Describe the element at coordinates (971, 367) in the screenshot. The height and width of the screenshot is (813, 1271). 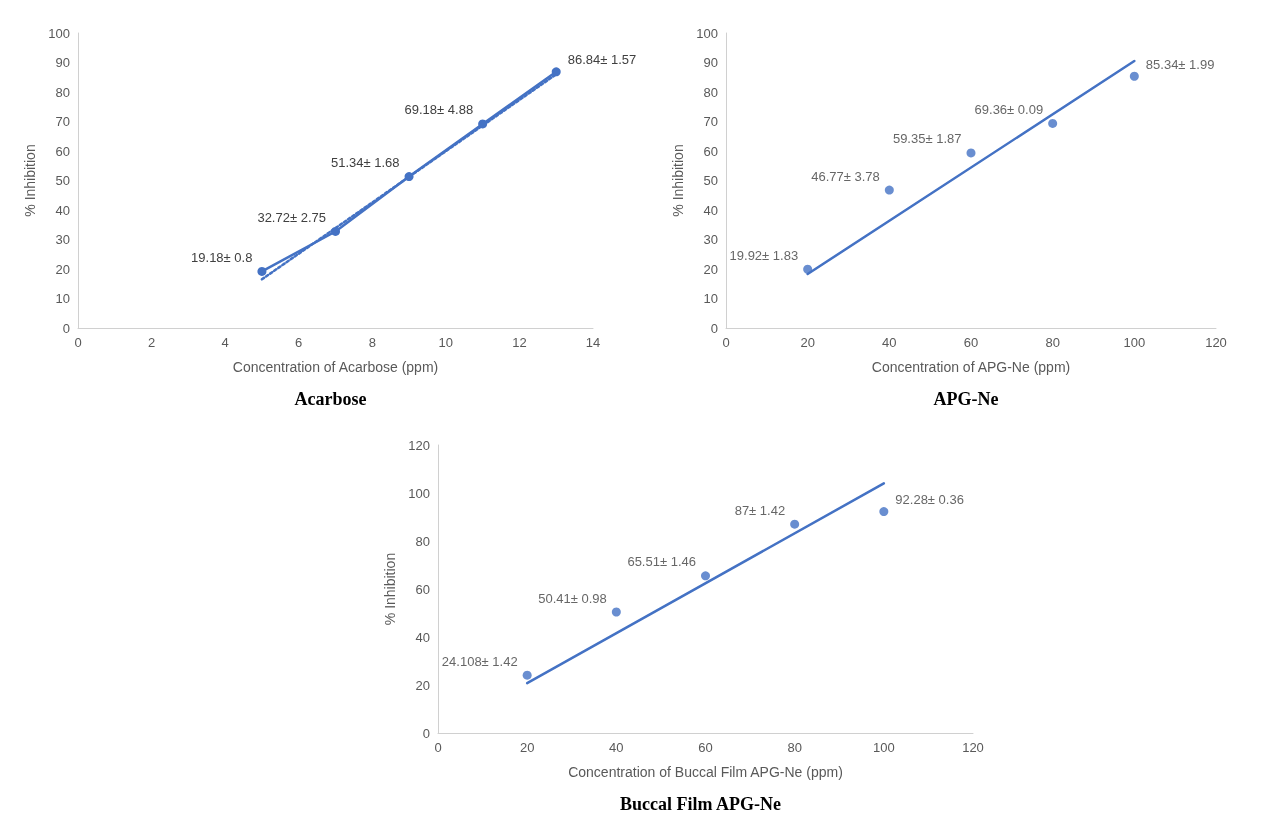
I see `x-axis-title: Concentration of APG-Ne (ppm)` at that location.